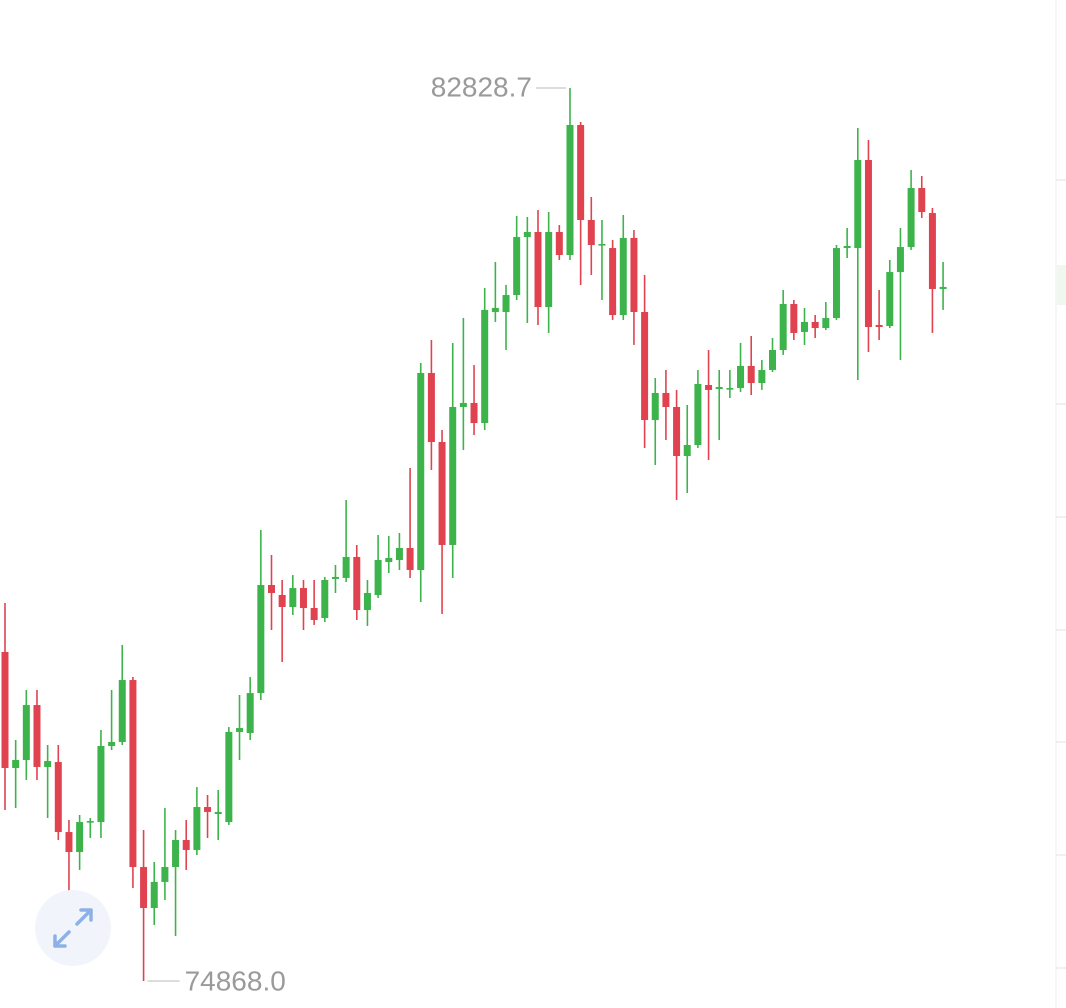 The width and height of the screenshot is (1066, 1008). Describe the element at coordinates (235, 980) in the screenshot. I see `annotation-label: 74868.0` at that location.